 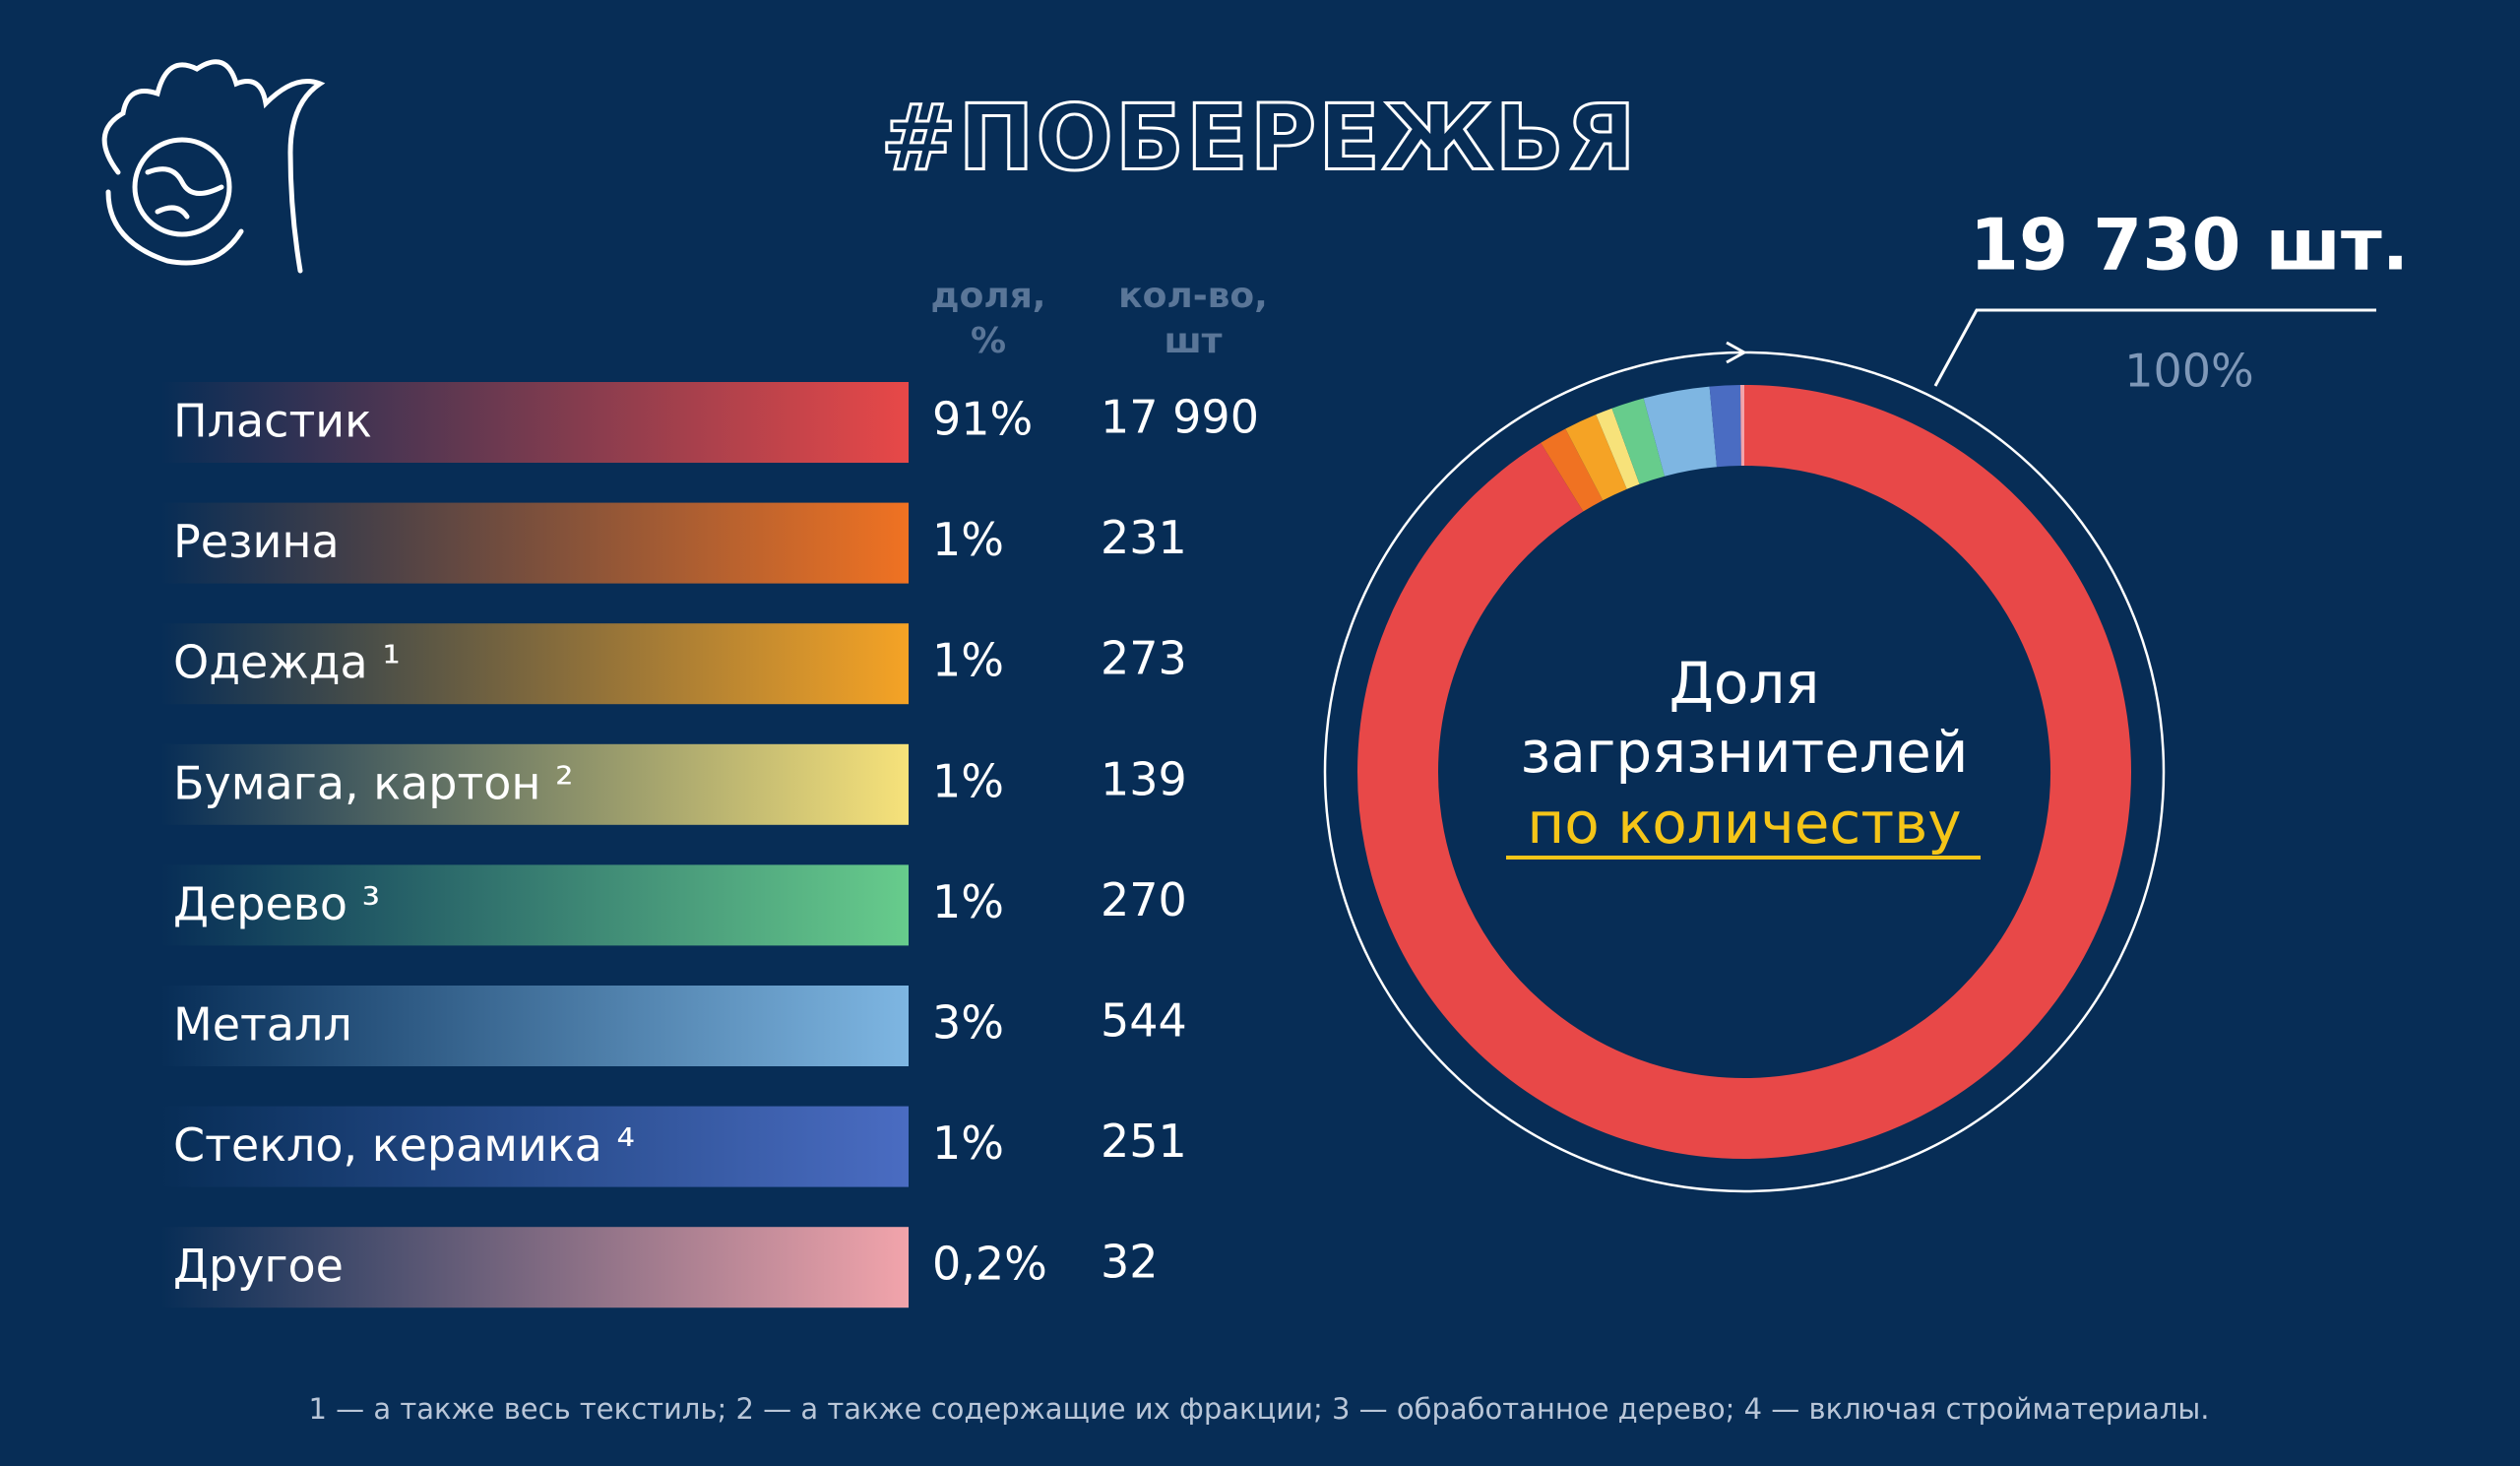 What do you see at coordinates (287, 662) in the screenshot?
I see `category-label: Одежда ¹` at bounding box center [287, 662].